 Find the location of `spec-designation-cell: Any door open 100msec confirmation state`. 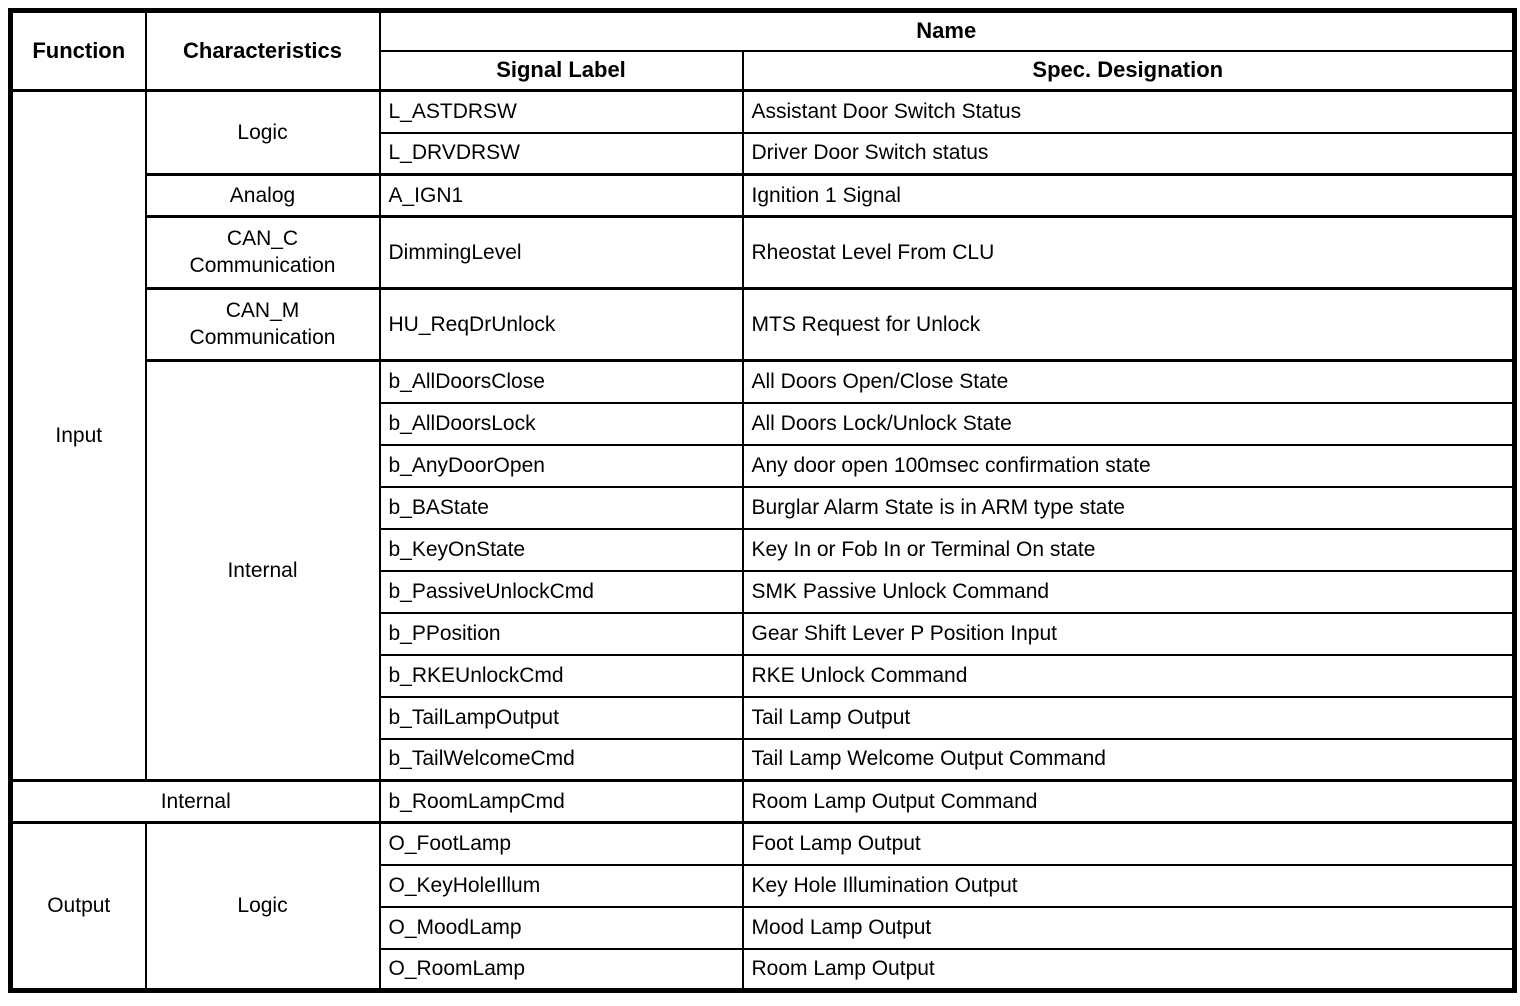

spec-designation-cell: Any door open 100msec confirmation state is located at coordinates (1128, 465).